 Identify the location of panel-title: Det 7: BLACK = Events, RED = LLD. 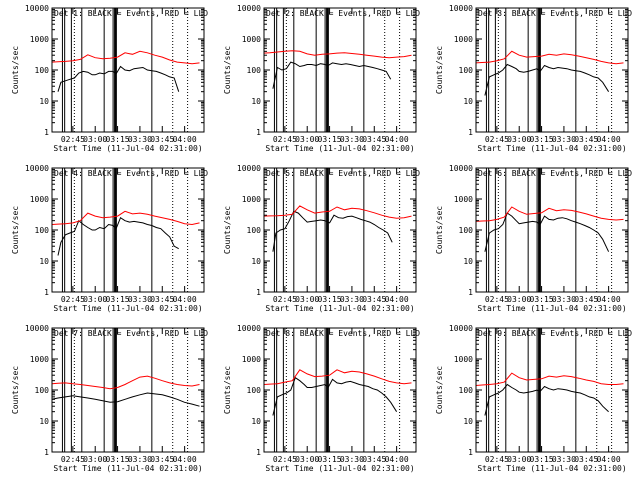
(131, 333).